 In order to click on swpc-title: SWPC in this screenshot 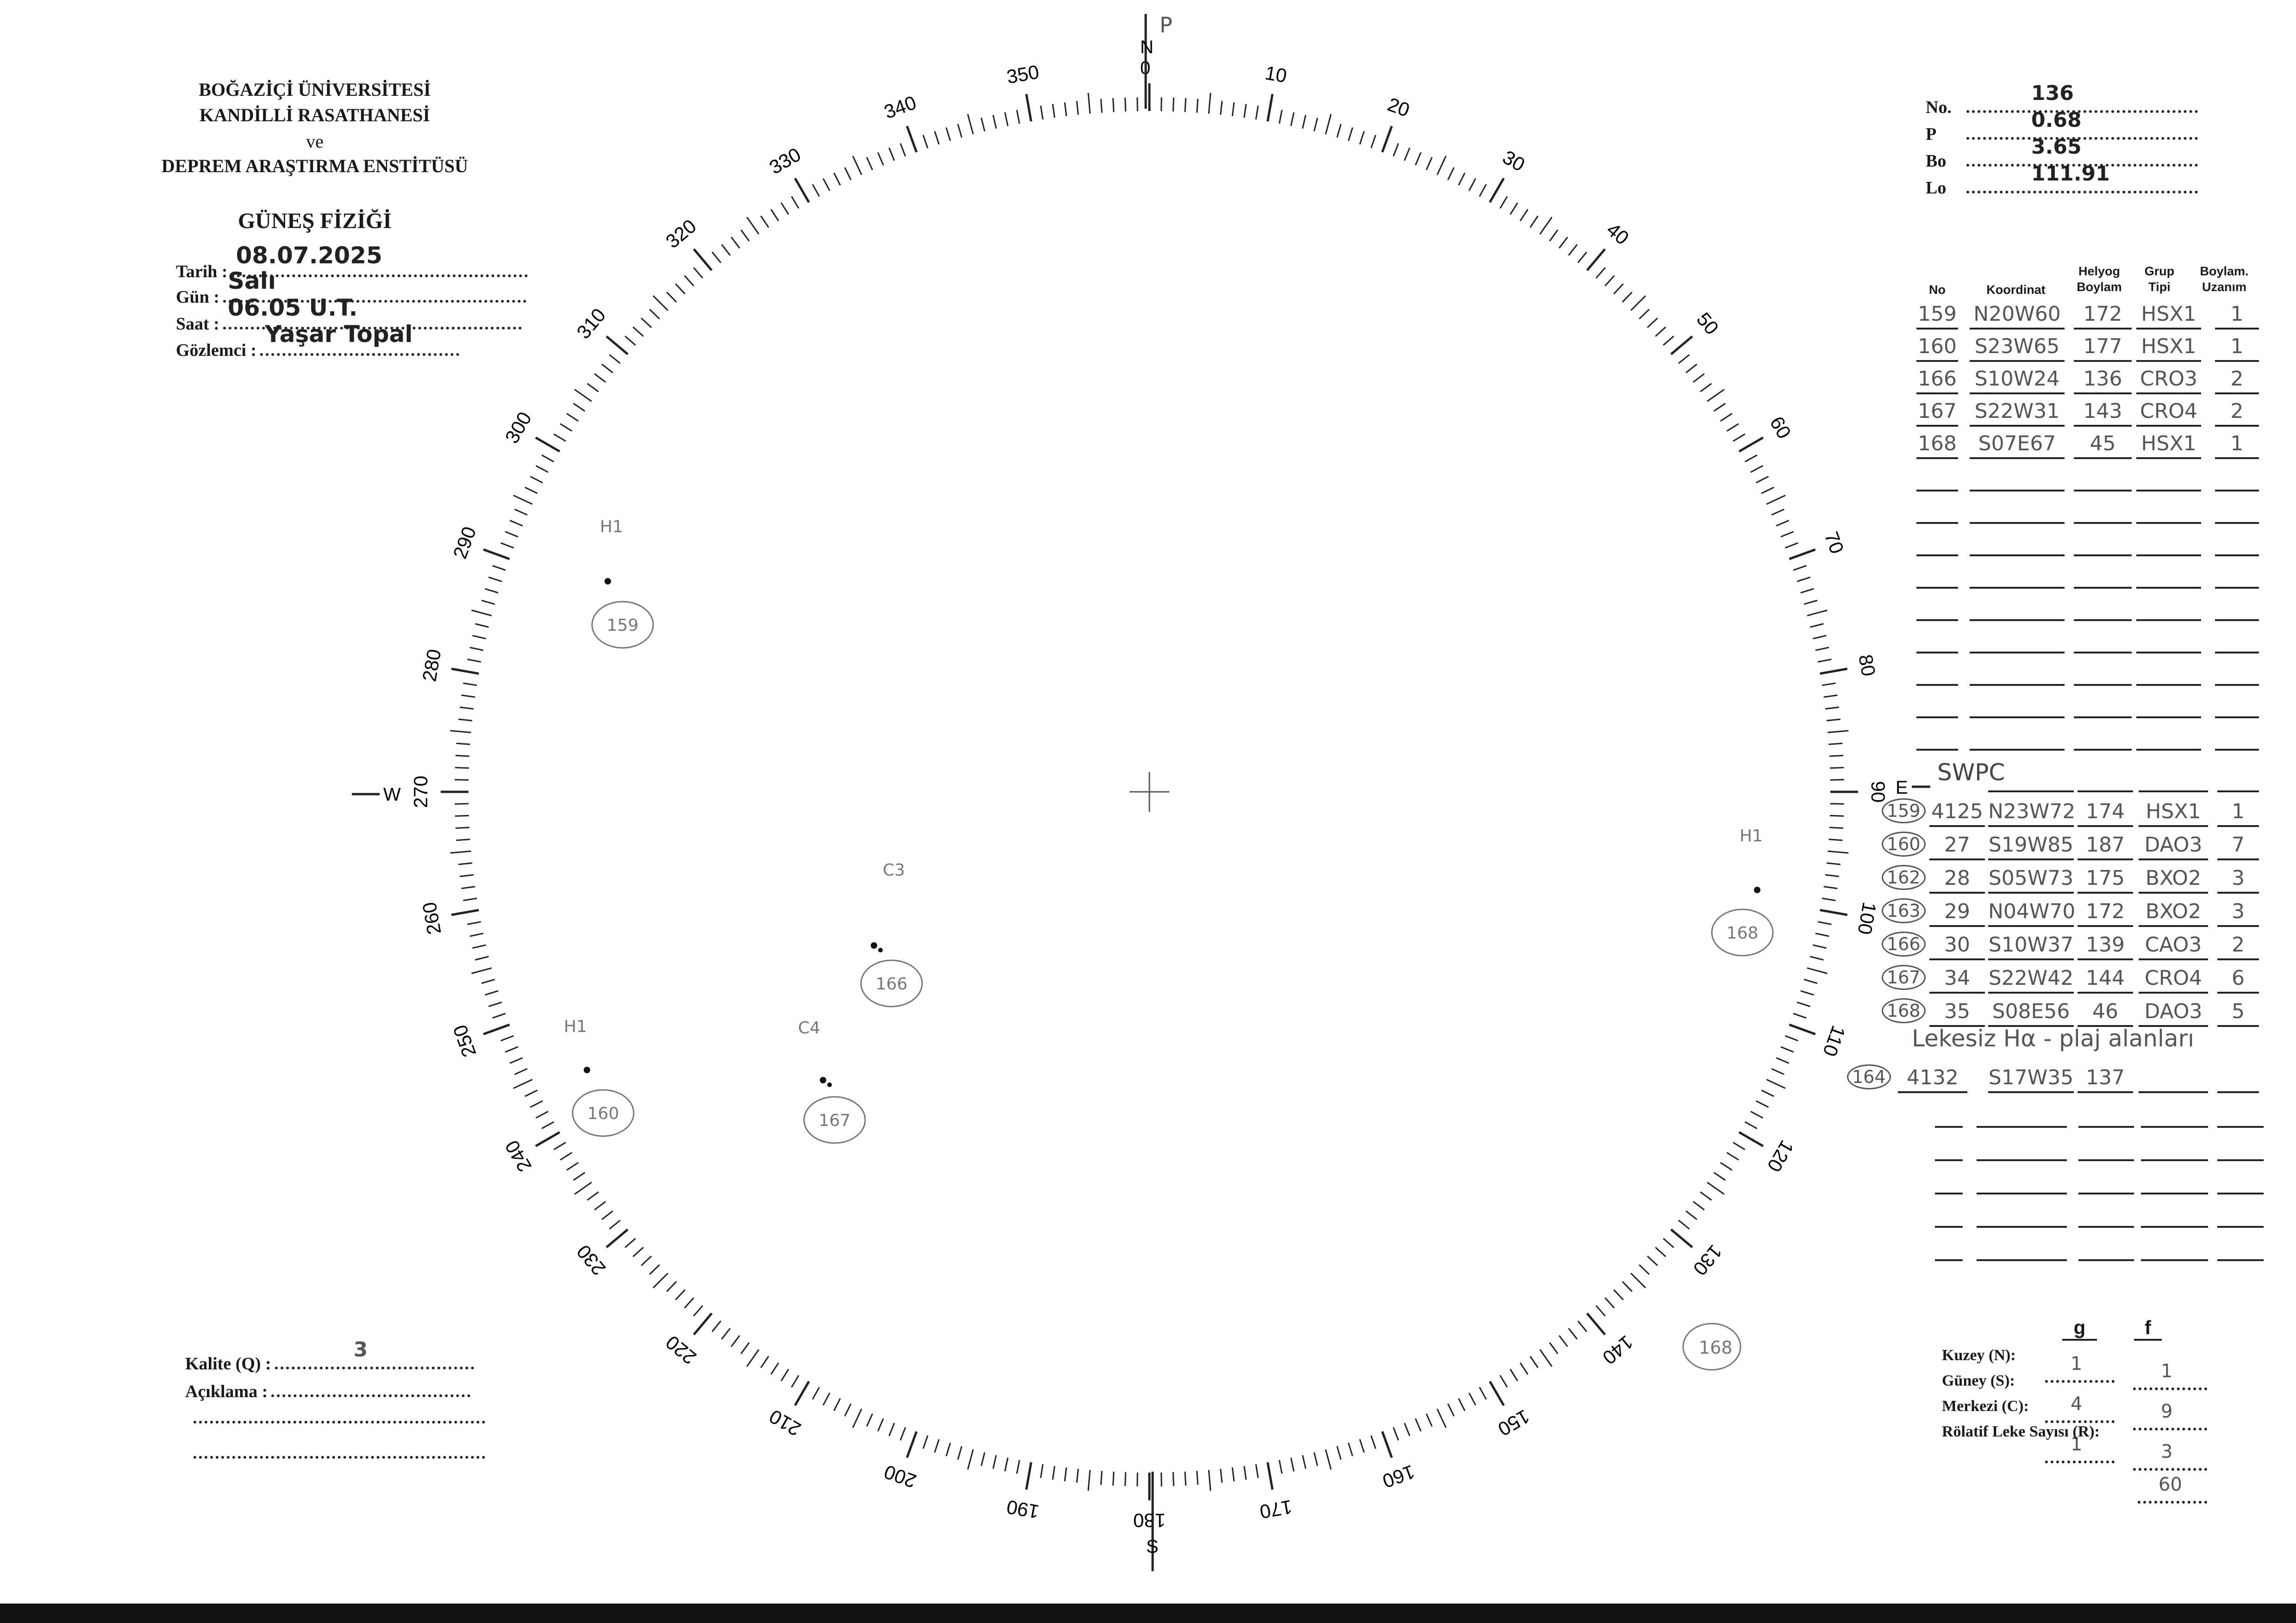, I will do `click(1971, 772)`.